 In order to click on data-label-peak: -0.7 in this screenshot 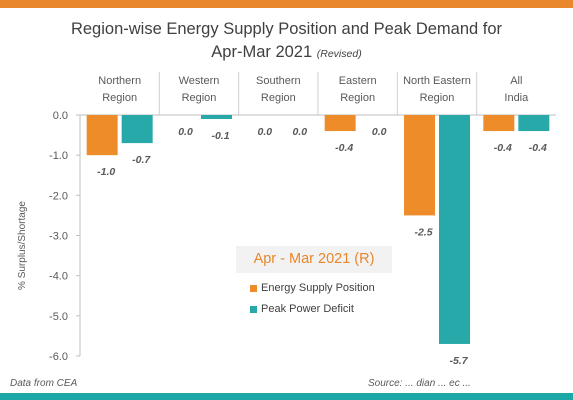, I will do `click(141, 160)`.